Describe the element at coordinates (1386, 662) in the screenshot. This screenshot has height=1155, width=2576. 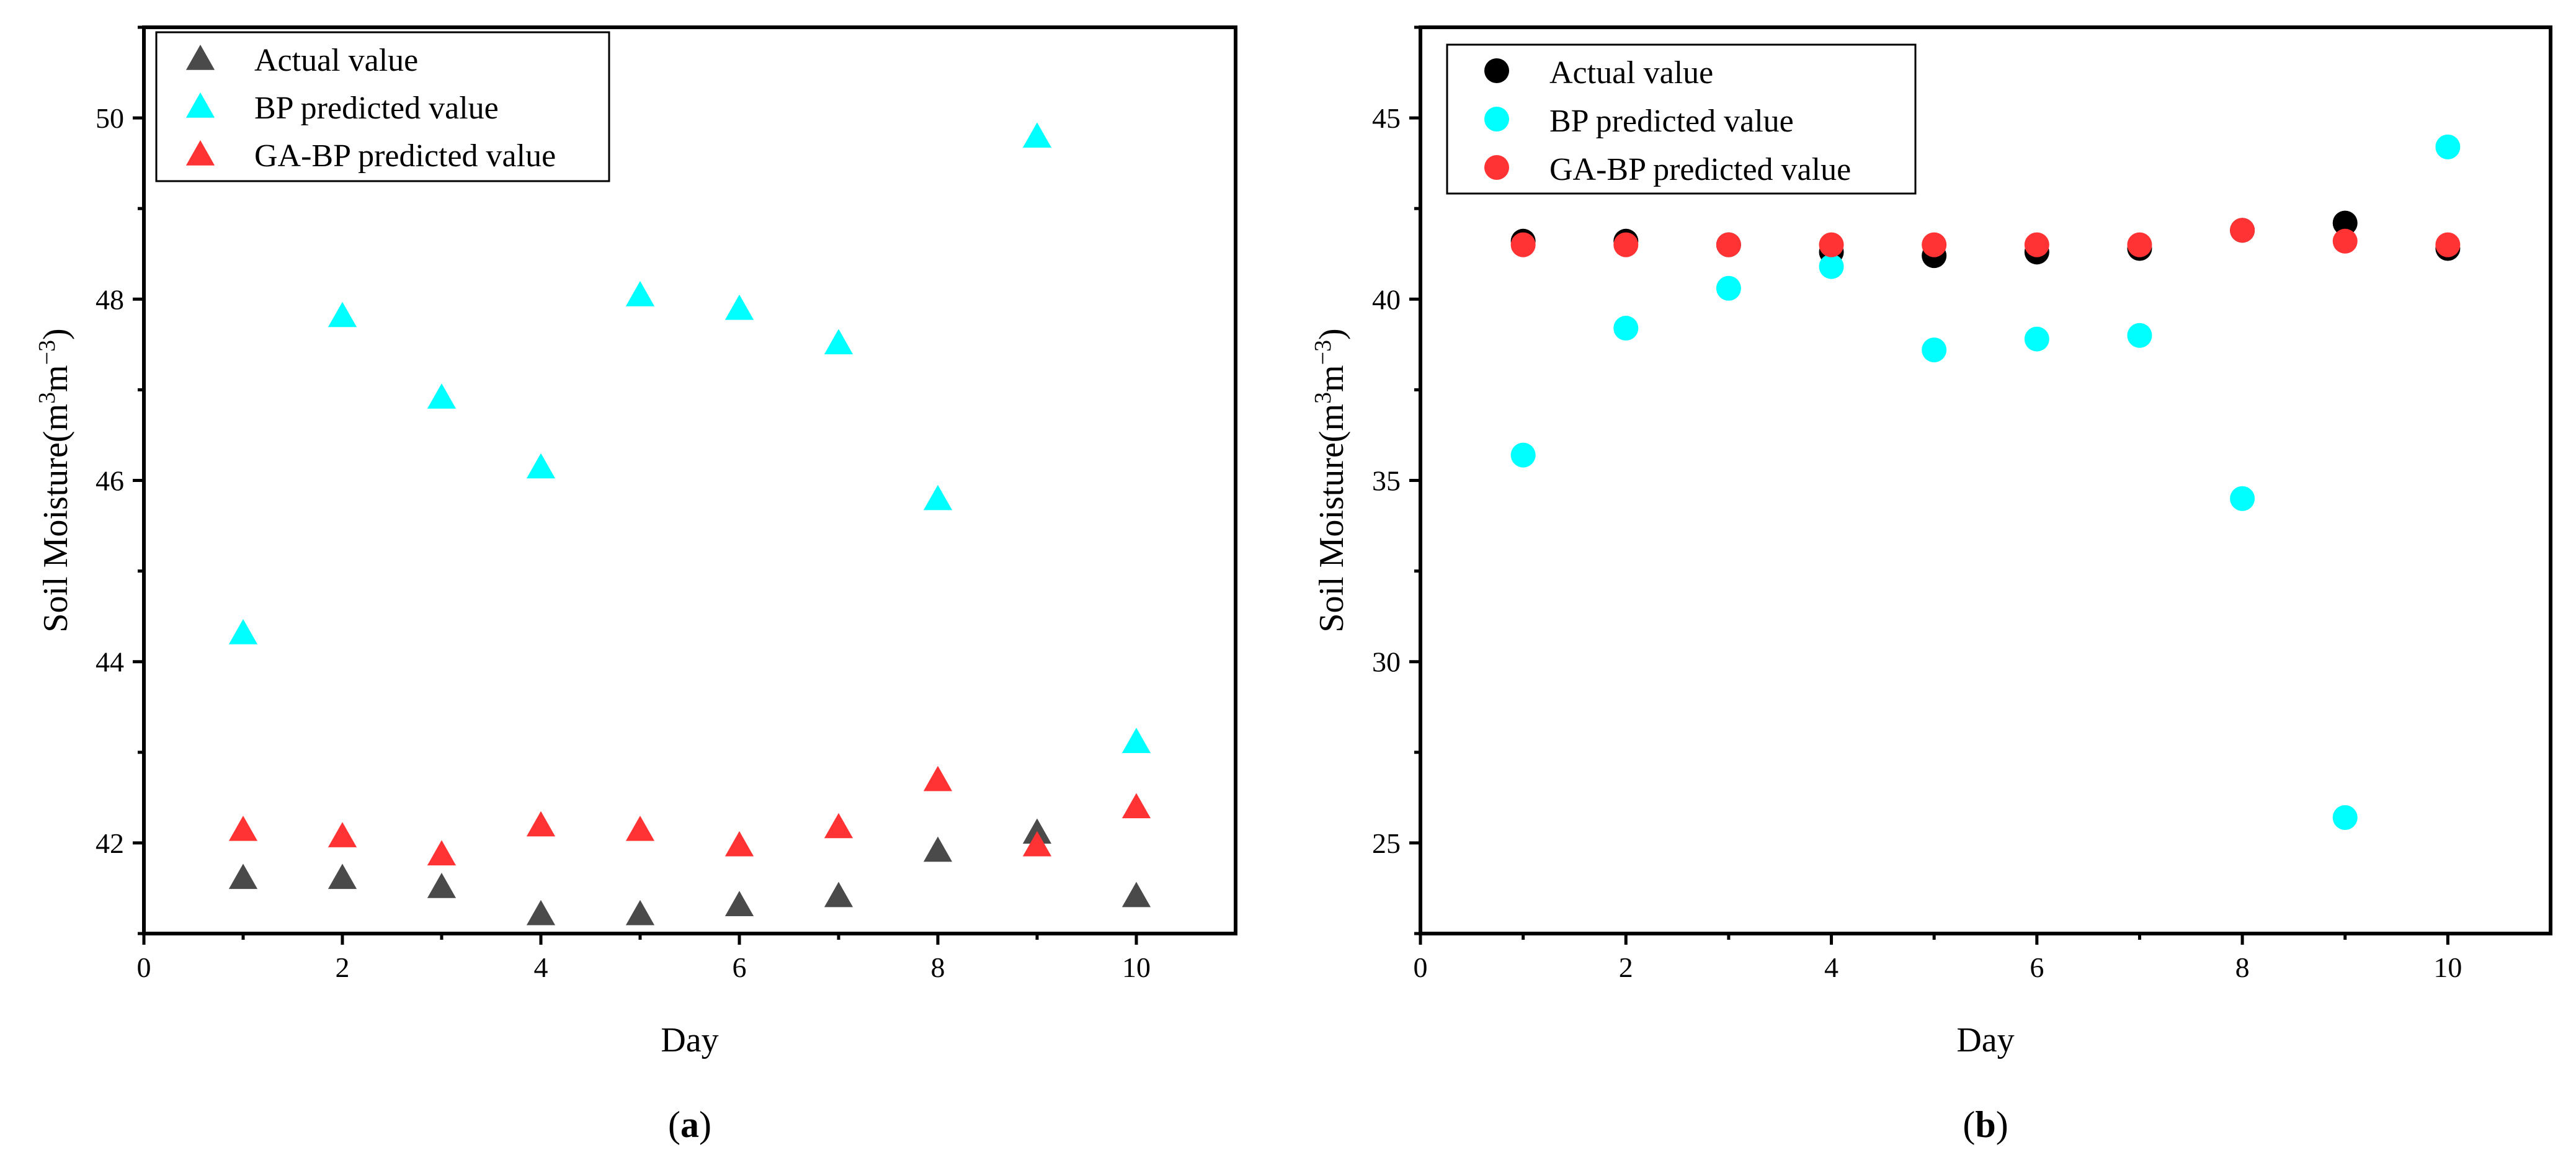
I see `y-tick-label: 30` at that location.